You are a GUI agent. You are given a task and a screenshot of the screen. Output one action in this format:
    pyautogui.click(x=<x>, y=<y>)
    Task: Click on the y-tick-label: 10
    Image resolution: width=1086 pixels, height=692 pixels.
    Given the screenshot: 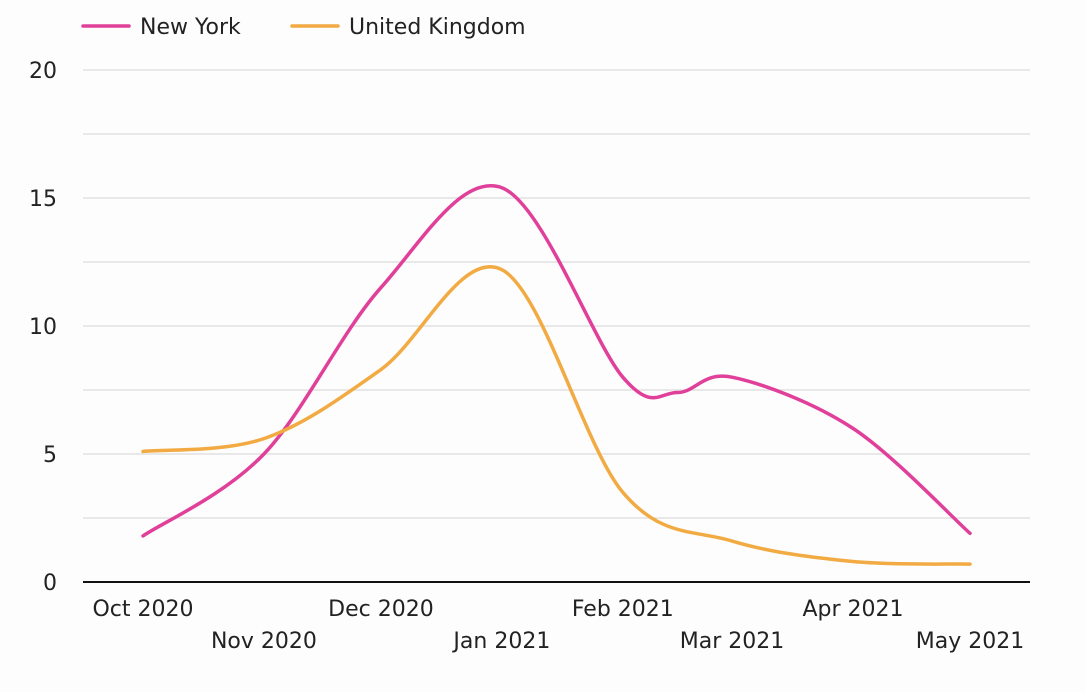 What is the action you would take?
    pyautogui.click(x=43, y=327)
    